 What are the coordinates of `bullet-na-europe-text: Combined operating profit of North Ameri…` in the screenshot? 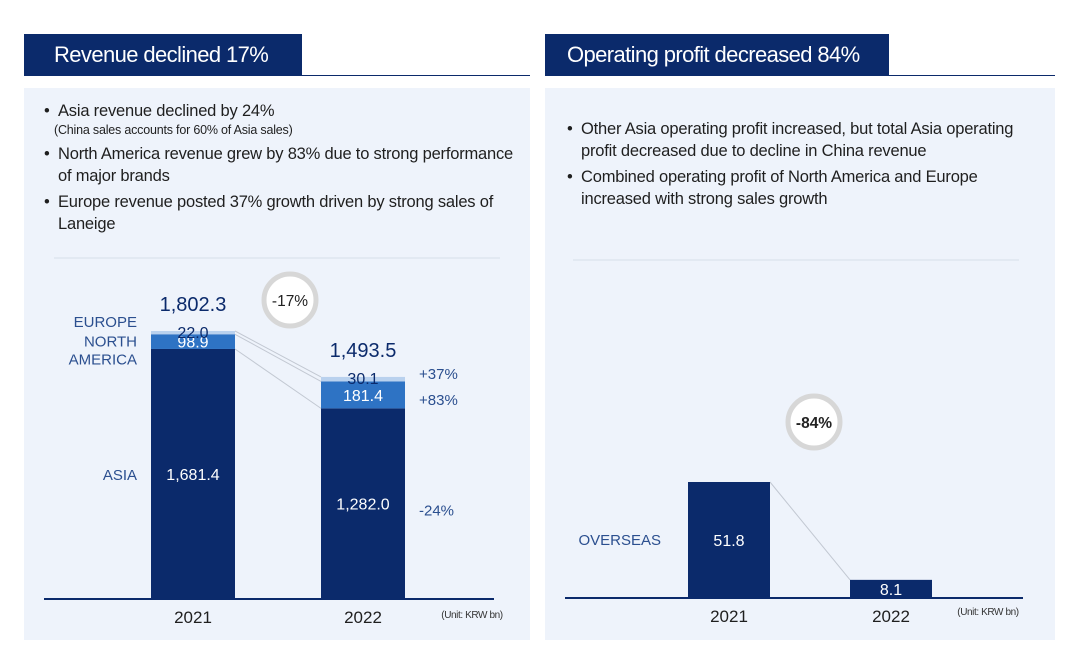 It's located at (779, 188).